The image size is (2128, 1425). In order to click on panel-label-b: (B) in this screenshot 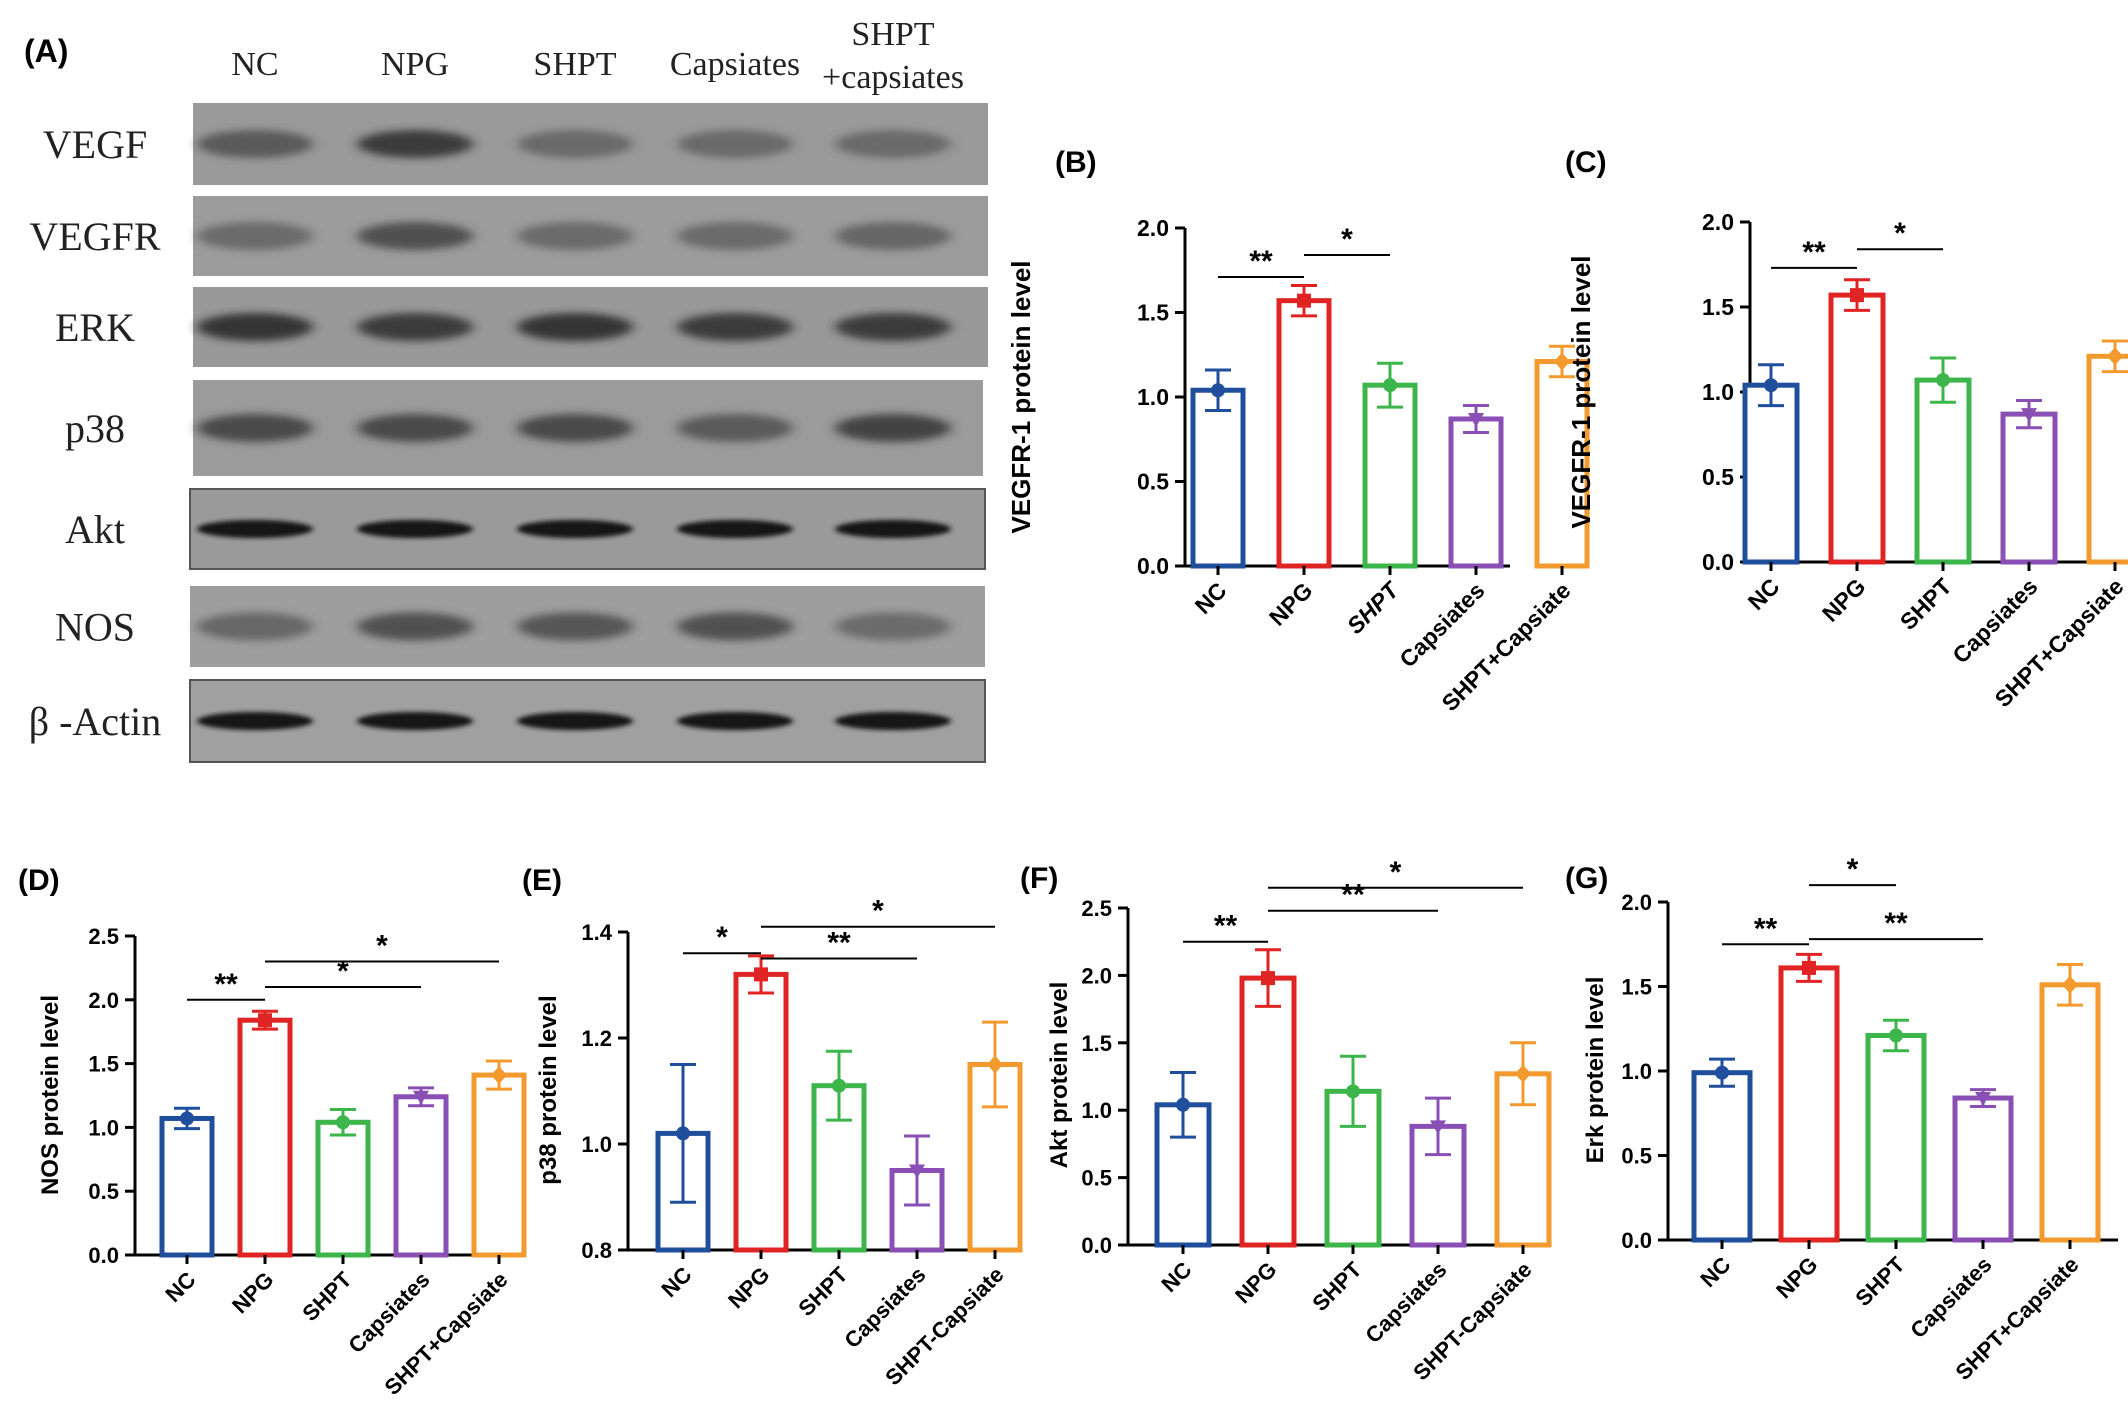, I will do `click(1076, 162)`.